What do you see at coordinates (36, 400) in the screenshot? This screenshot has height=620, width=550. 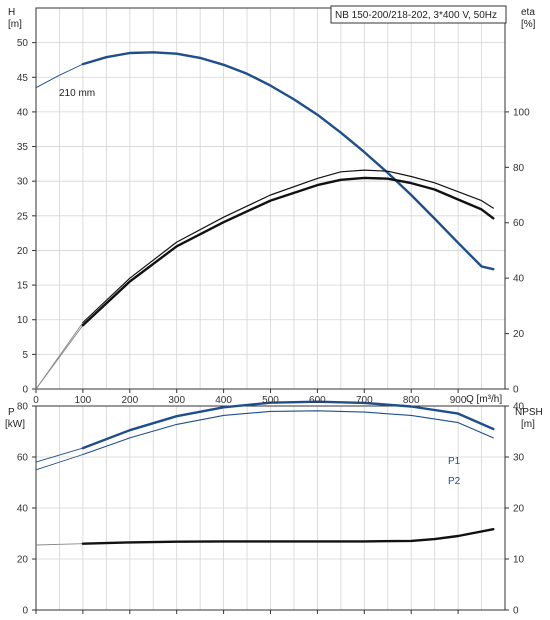 I see `x-axis-tick-label: 0` at bounding box center [36, 400].